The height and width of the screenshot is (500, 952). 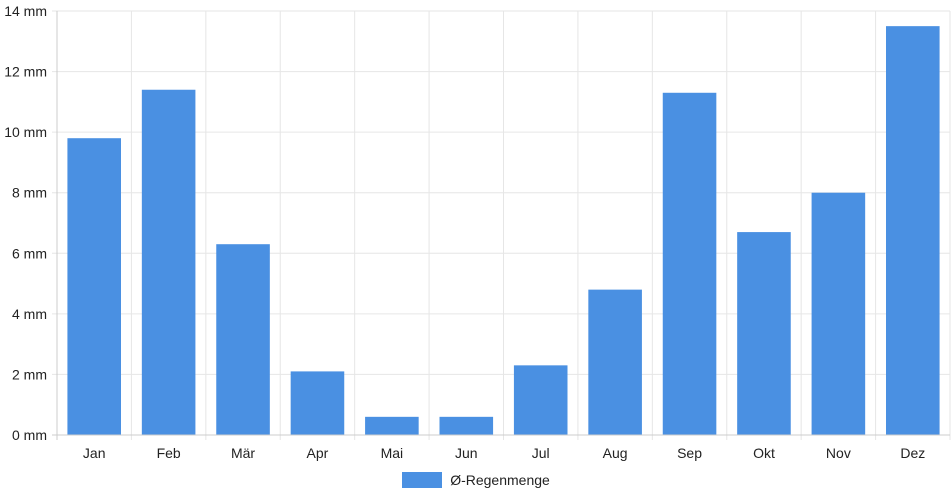 What do you see at coordinates (94, 453) in the screenshot?
I see `x-tick-label: Jan` at bounding box center [94, 453].